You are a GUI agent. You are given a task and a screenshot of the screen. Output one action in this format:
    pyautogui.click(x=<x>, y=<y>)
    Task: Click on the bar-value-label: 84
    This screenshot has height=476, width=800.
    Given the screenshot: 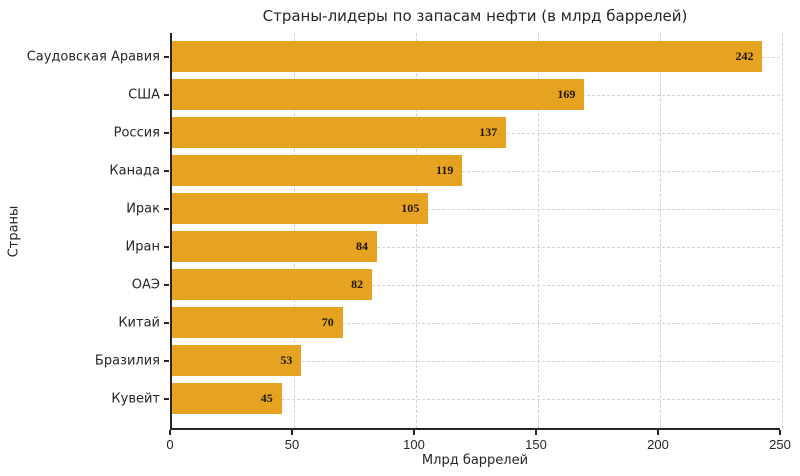 What is the action you would take?
    pyautogui.click(x=361, y=246)
    